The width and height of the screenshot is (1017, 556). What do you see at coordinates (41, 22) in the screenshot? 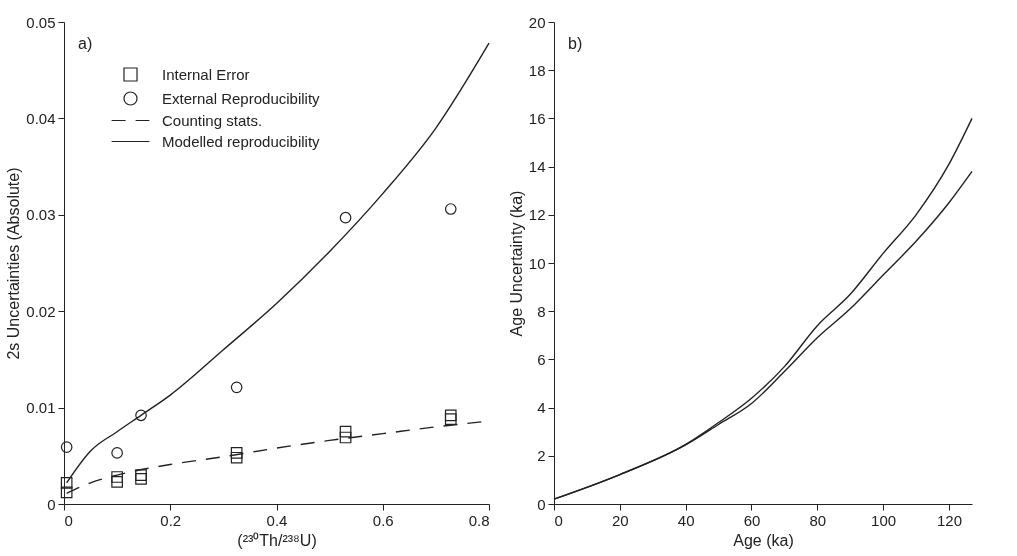
I see `y-tick-label: 0.05` at bounding box center [41, 22].